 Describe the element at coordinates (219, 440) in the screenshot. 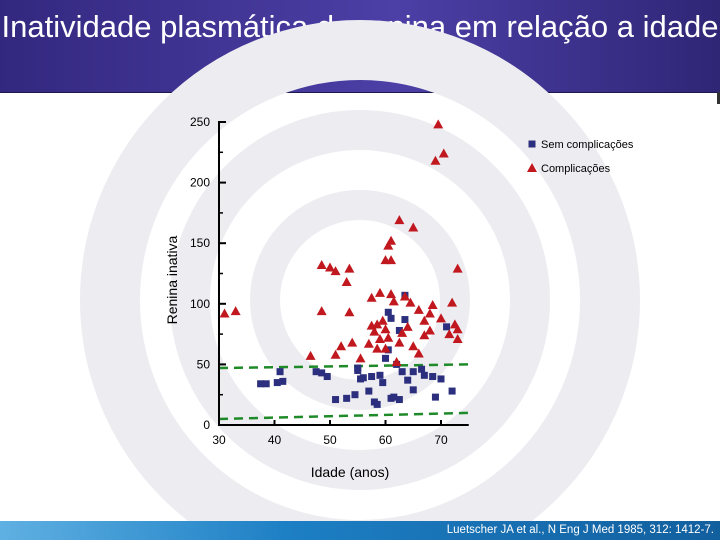

I see `x-tick-label: 30` at that location.